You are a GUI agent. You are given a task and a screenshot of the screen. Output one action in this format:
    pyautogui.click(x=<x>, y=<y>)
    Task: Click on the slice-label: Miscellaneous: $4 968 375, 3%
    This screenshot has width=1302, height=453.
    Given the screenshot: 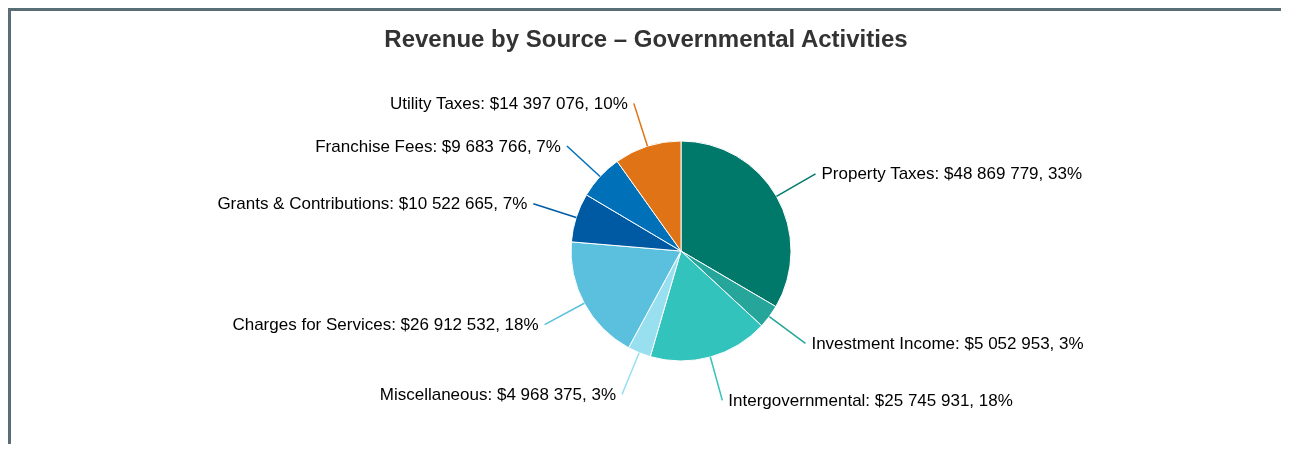 What is the action you would take?
    pyautogui.click(x=498, y=394)
    